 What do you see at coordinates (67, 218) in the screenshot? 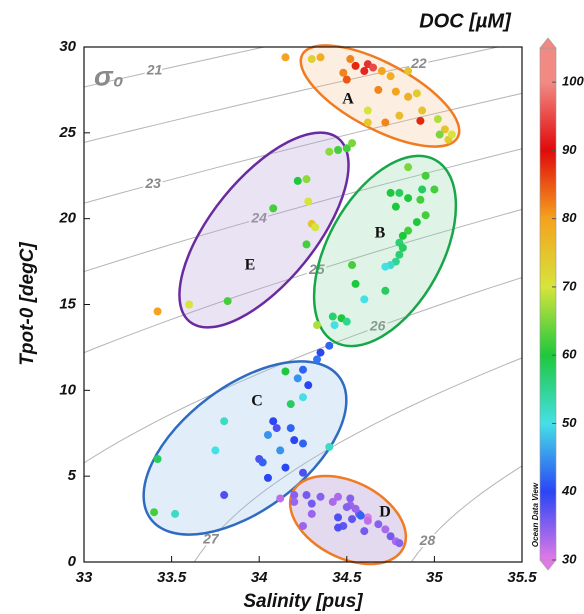
I see `y-tick-label: 20` at bounding box center [67, 218].